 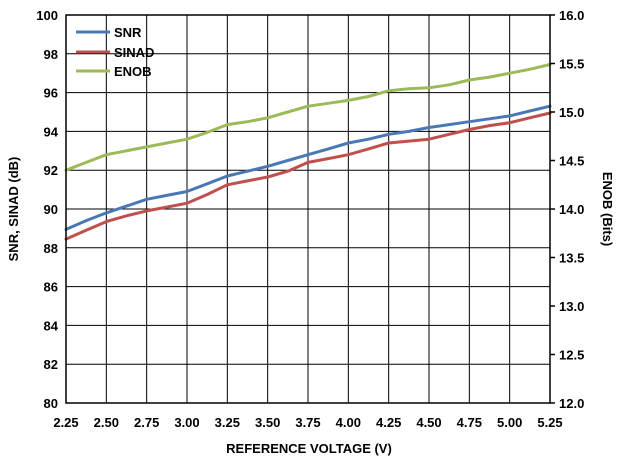 I want to click on y-tick-label: 80, so click(x=51, y=403).